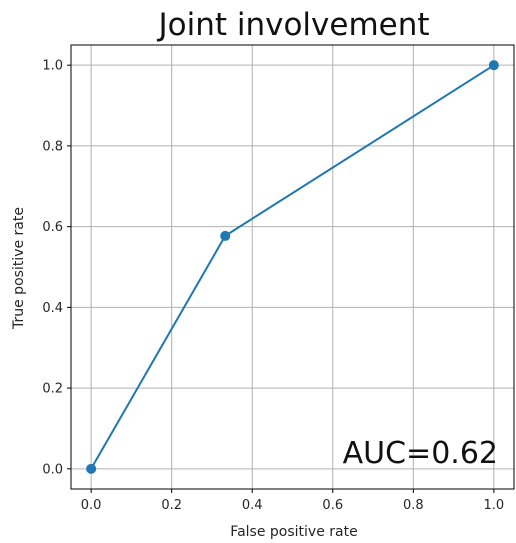  What do you see at coordinates (52, 146) in the screenshot?
I see `y-tick-label: 0.8` at bounding box center [52, 146].